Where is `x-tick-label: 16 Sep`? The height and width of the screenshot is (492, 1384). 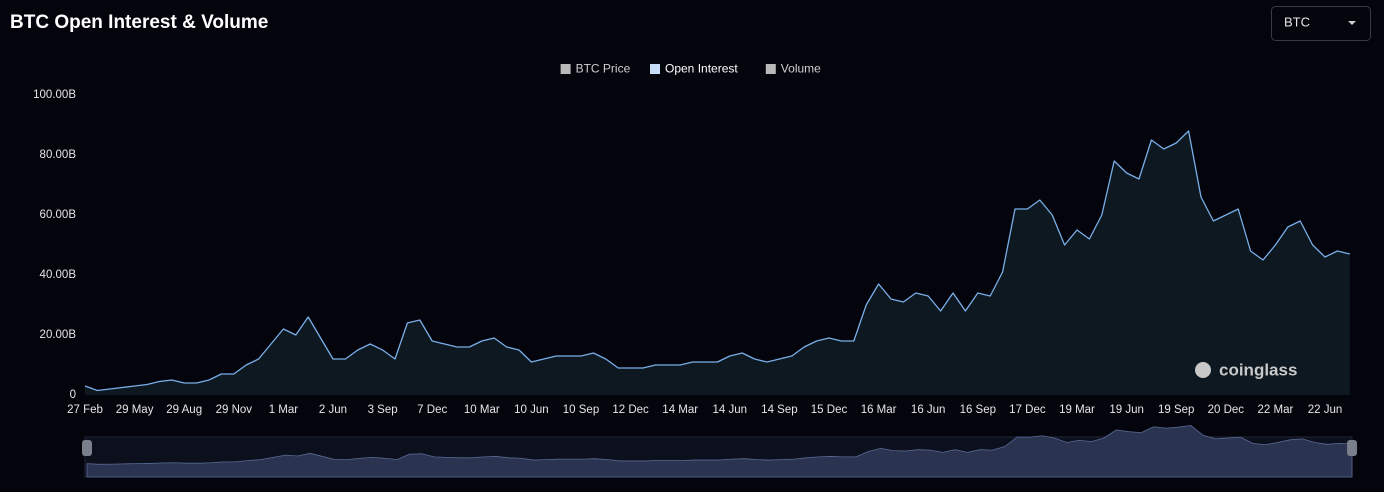
x-tick-label: 16 Sep is located at coordinates (978, 410).